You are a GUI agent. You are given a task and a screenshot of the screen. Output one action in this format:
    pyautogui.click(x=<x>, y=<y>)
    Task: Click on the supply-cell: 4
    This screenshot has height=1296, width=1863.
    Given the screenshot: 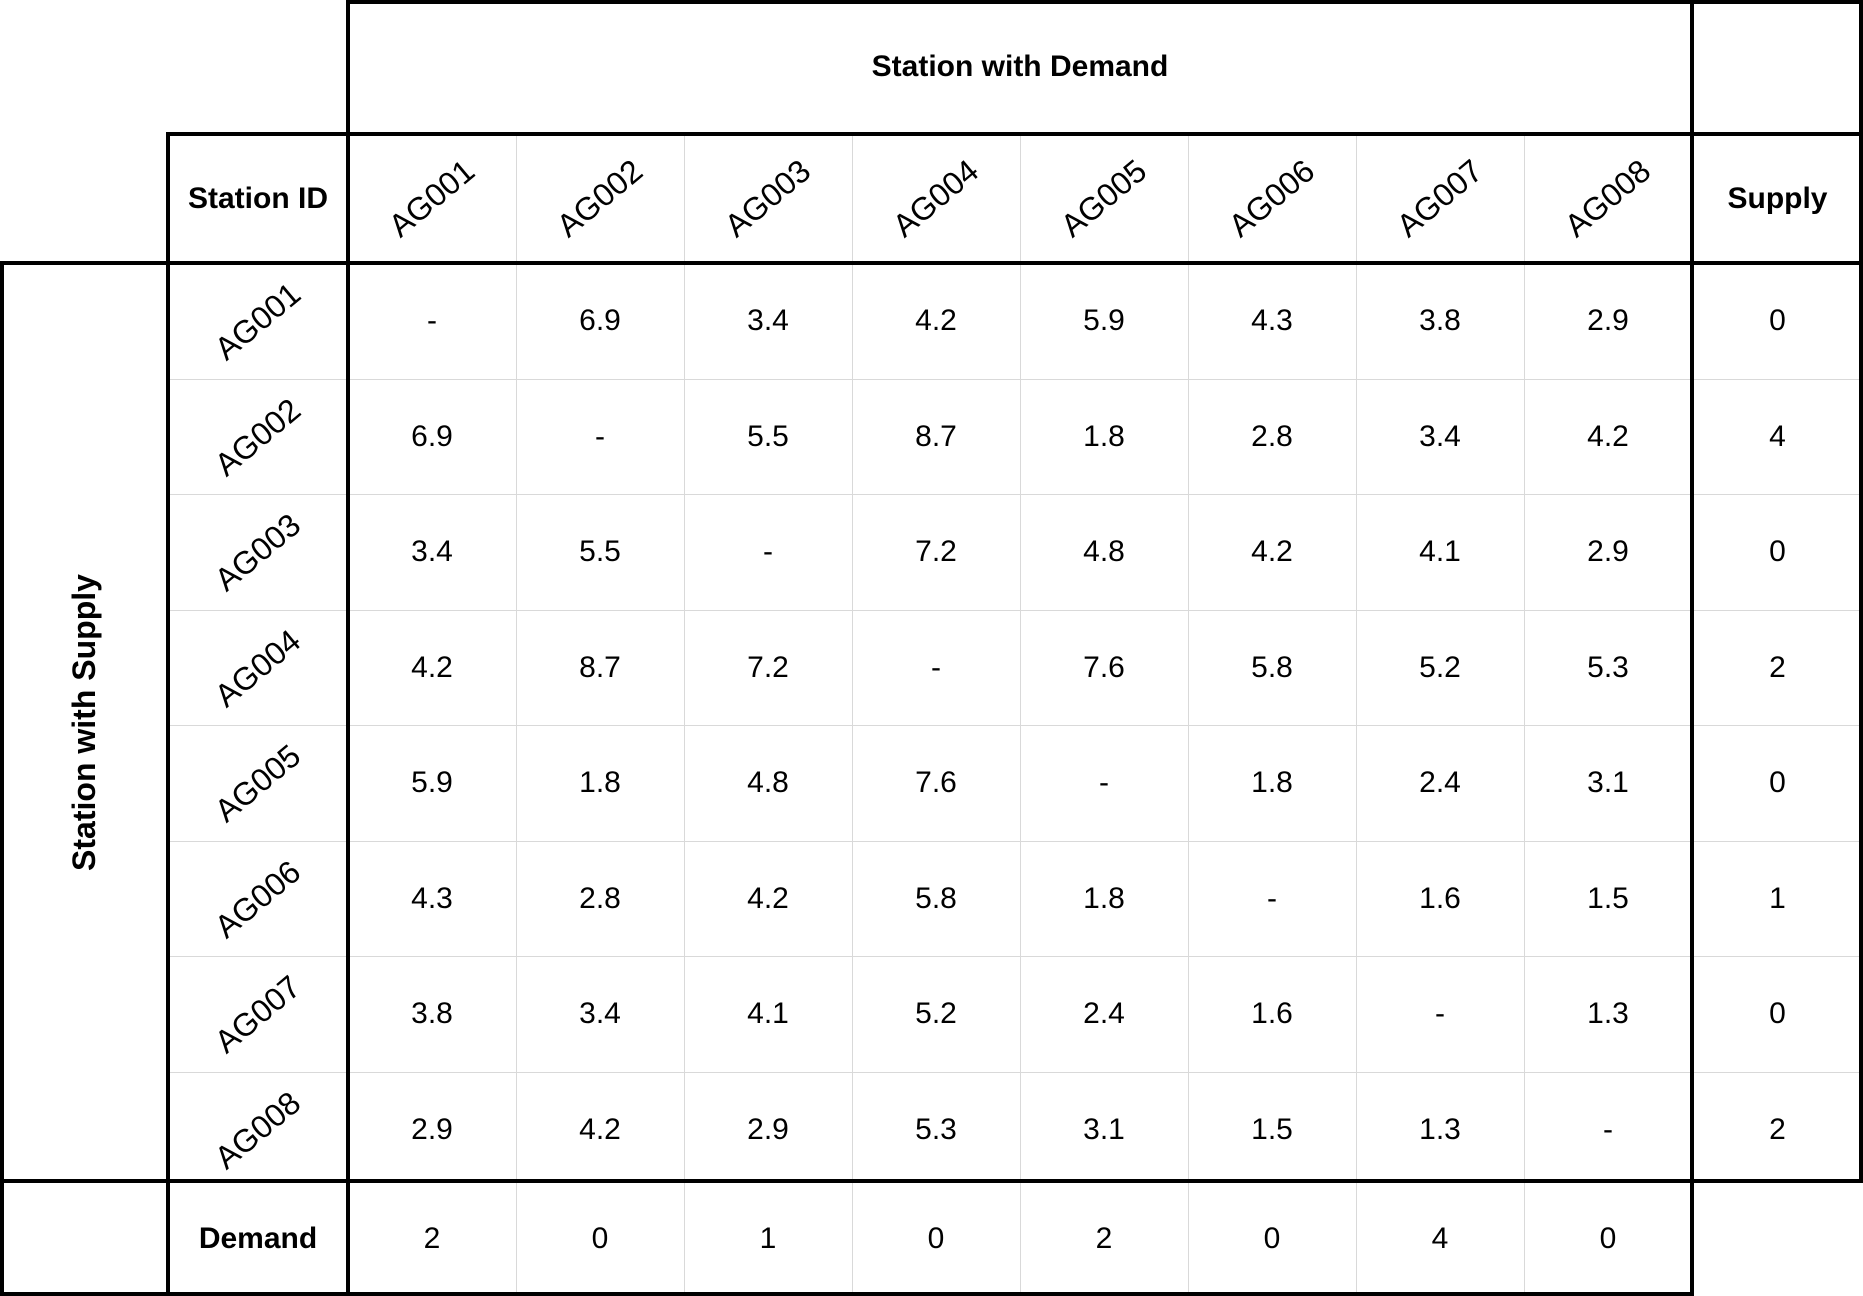 What is the action you would take?
    pyautogui.click(x=1777, y=437)
    